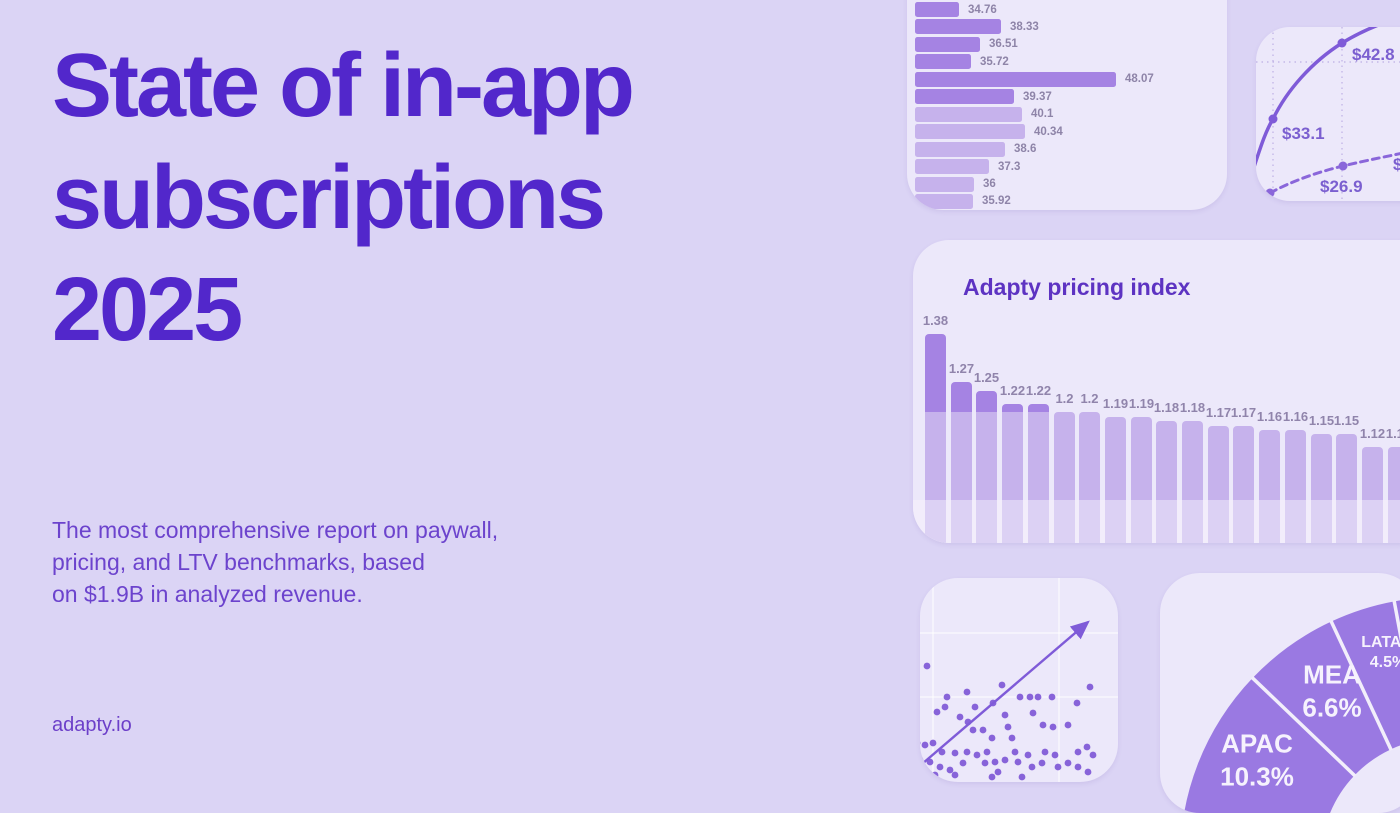 Image resolution: width=1400 pixels, height=813 pixels. I want to click on hbar-value-label: 36.51, so click(1003, 44).